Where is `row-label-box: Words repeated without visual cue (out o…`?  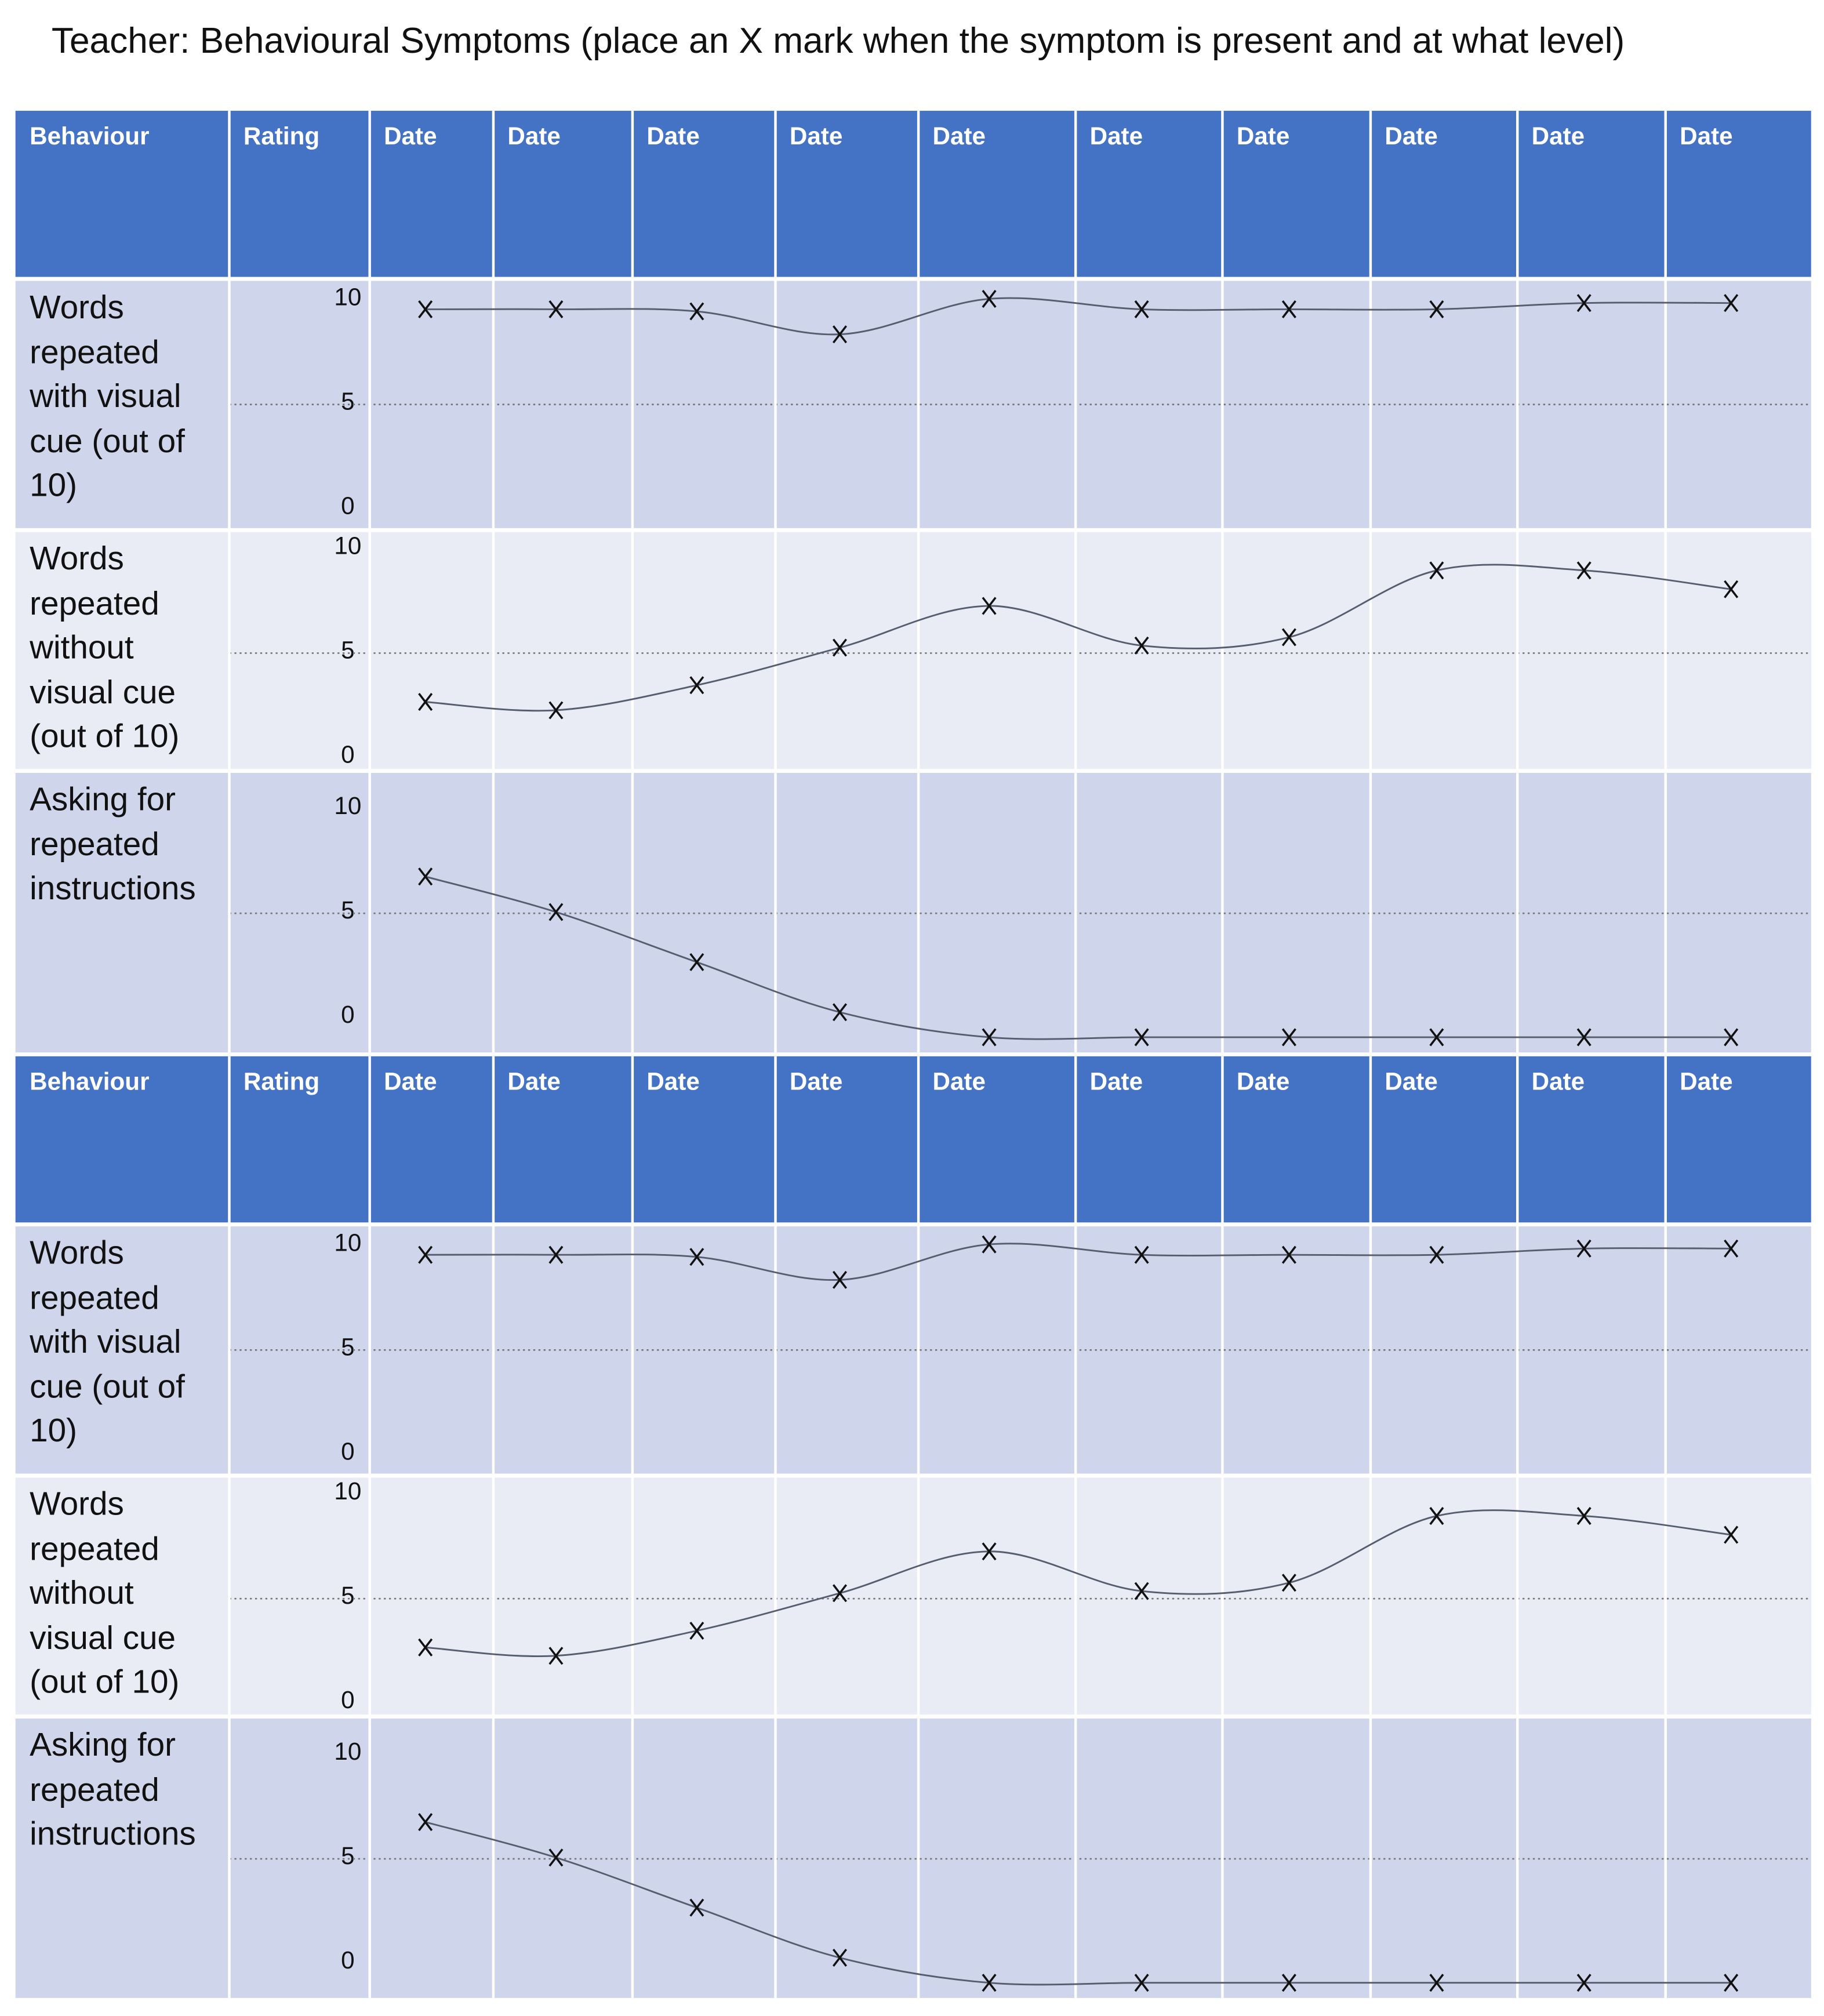 row-label-box: Words repeated without visual cue (out o… is located at coordinates (105, 648).